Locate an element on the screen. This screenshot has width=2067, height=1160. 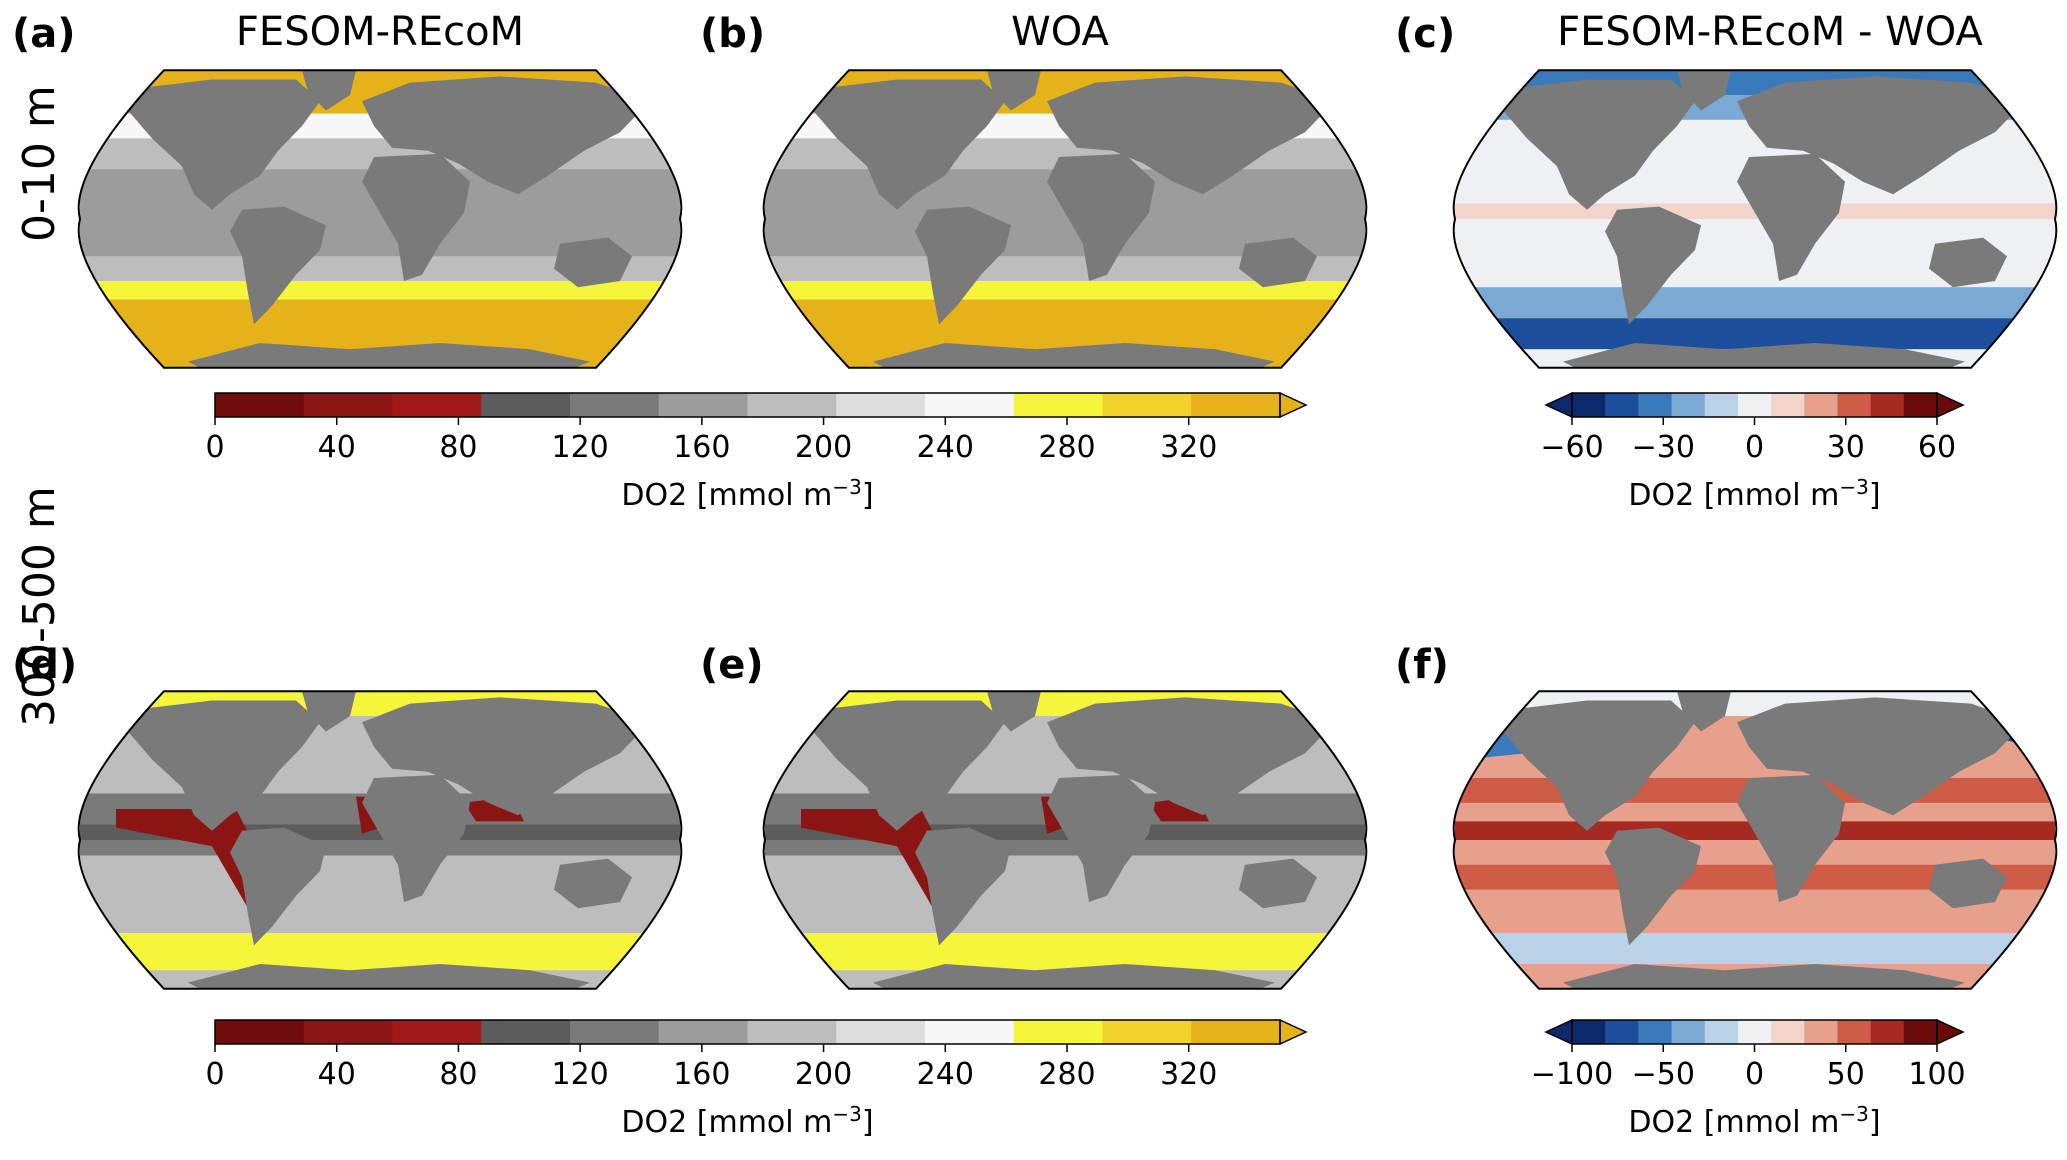
panel-title-a: FESOM-REcoM is located at coordinates (380, 32).